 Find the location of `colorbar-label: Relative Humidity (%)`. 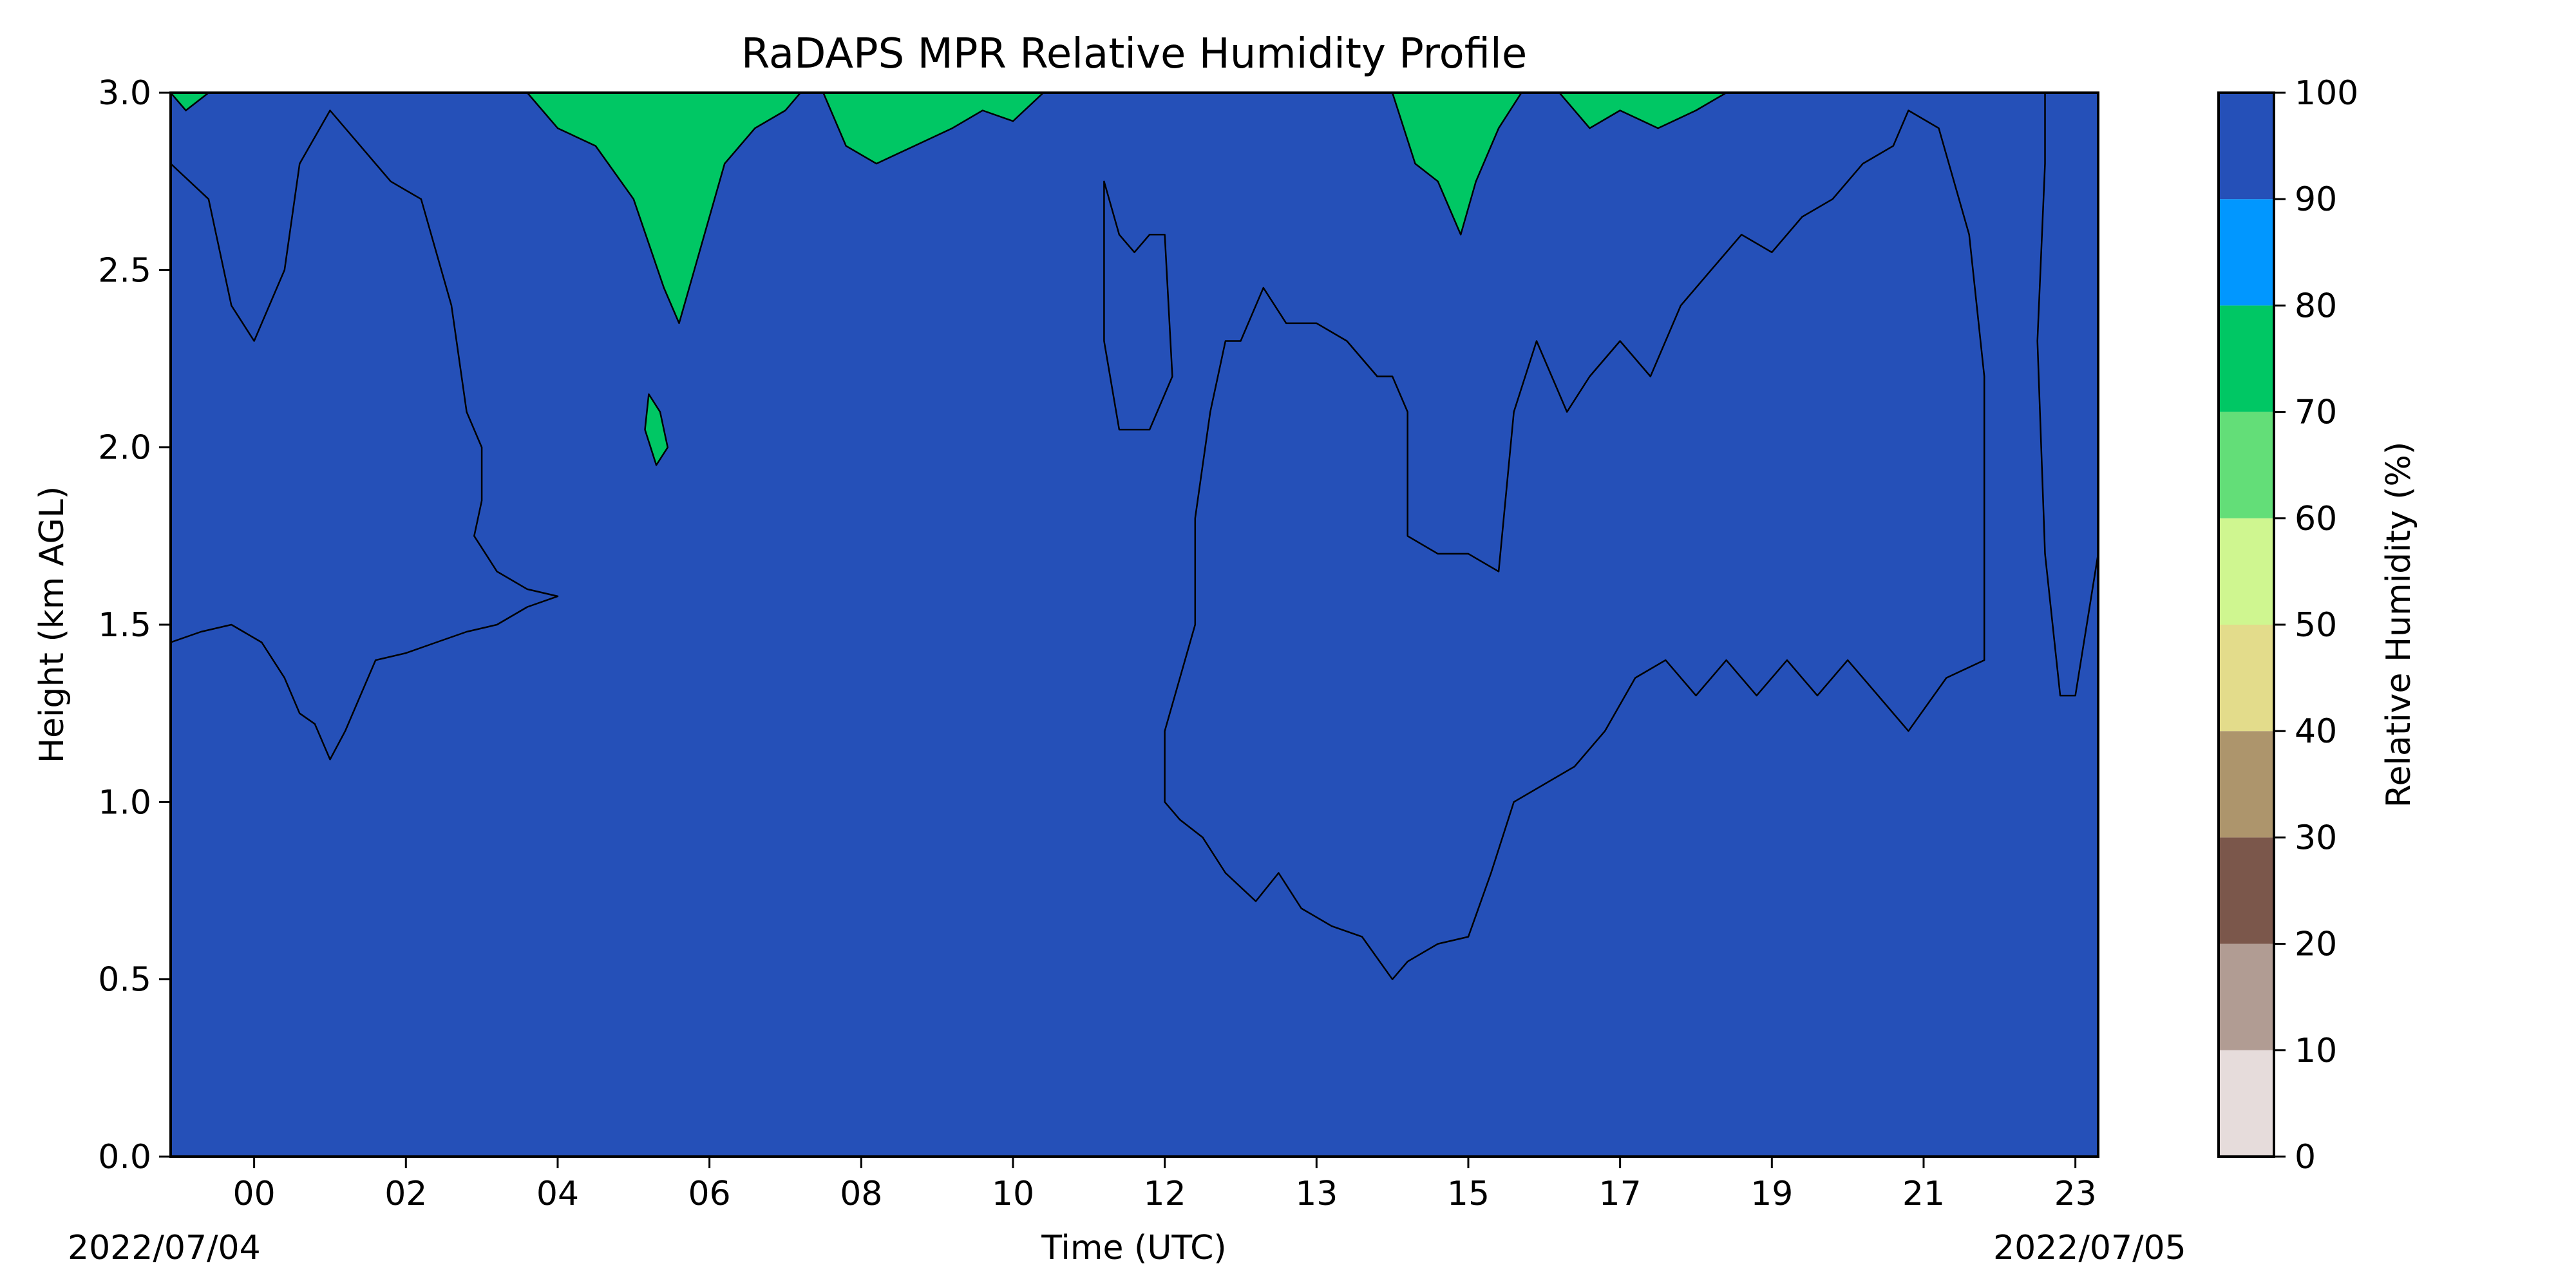

colorbar-label: Relative Humidity (%) is located at coordinates (2399, 625).